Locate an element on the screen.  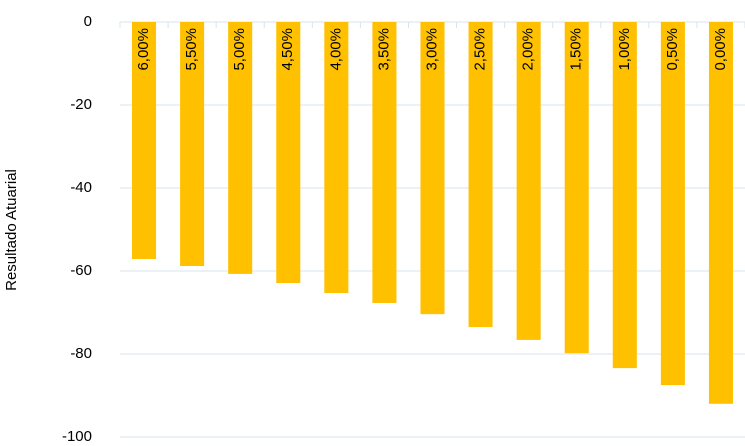
category-label: 1,50% is located at coordinates (576, 49).